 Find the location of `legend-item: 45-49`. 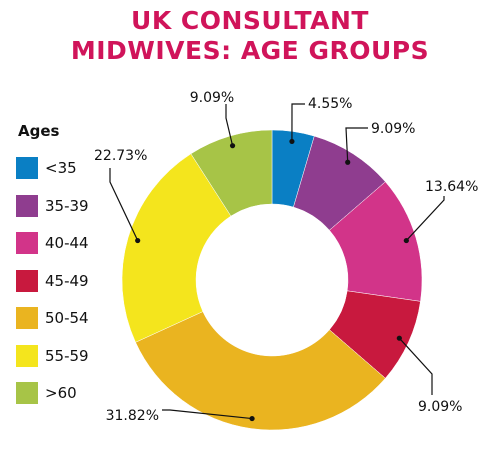

legend-item: 45-49 is located at coordinates (52, 280).